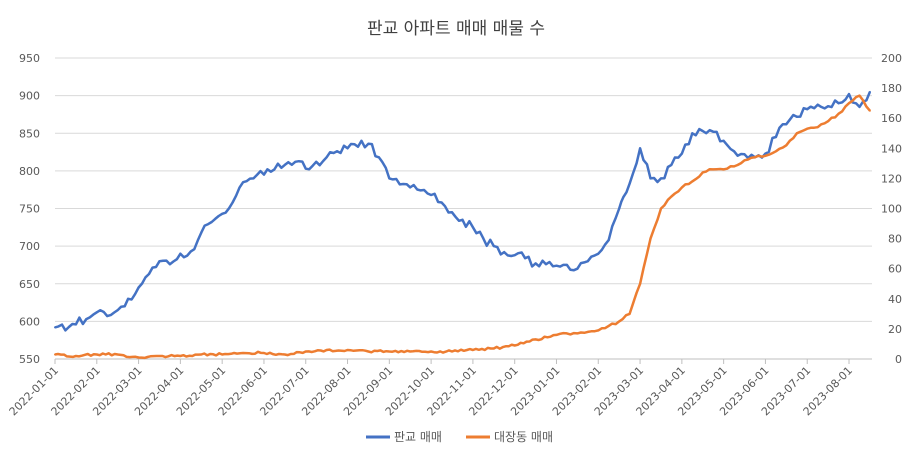 This screenshot has width=912, height=462. Describe the element at coordinates (891, 118) in the screenshot. I see `y-right-tick-label: 160` at that location.